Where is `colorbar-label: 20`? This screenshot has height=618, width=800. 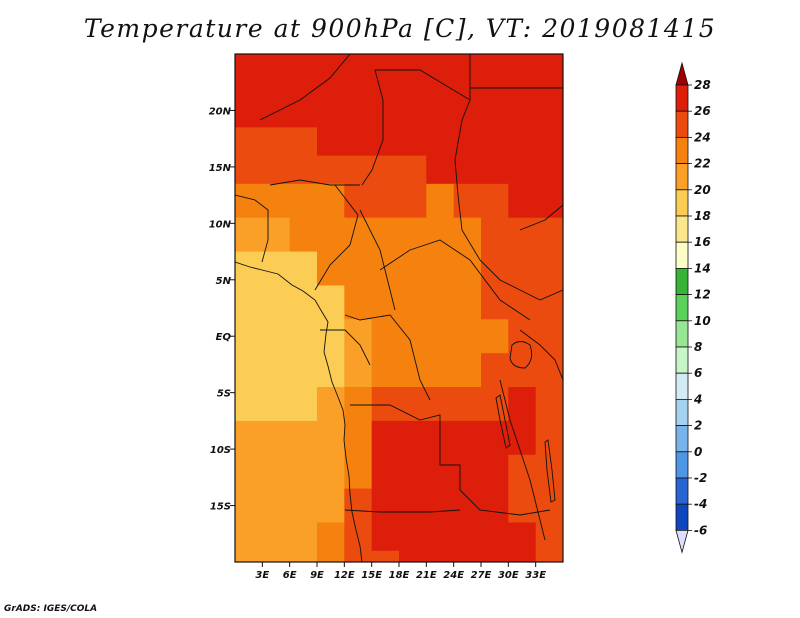 colorbar-label: 20 is located at coordinates (702, 190).